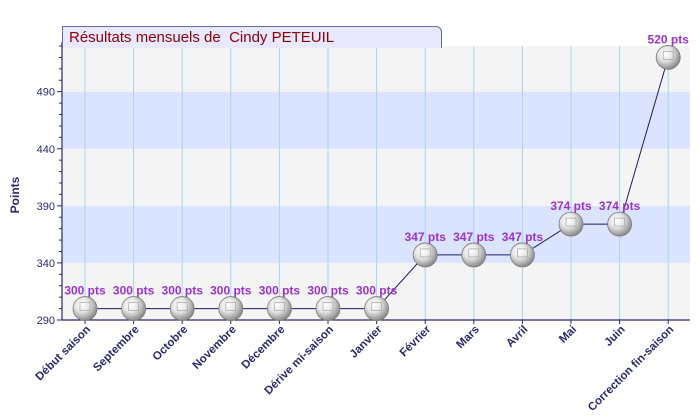 This screenshot has width=700, height=420. I want to click on y-tick-label: 490, so click(46, 93).